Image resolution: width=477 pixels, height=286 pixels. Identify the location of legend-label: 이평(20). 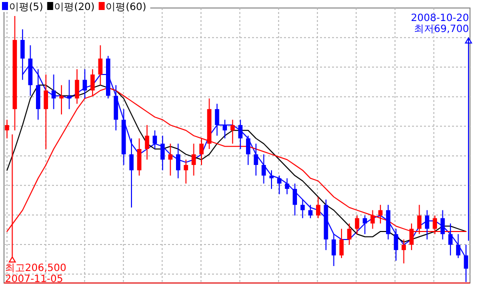
(74, 7).